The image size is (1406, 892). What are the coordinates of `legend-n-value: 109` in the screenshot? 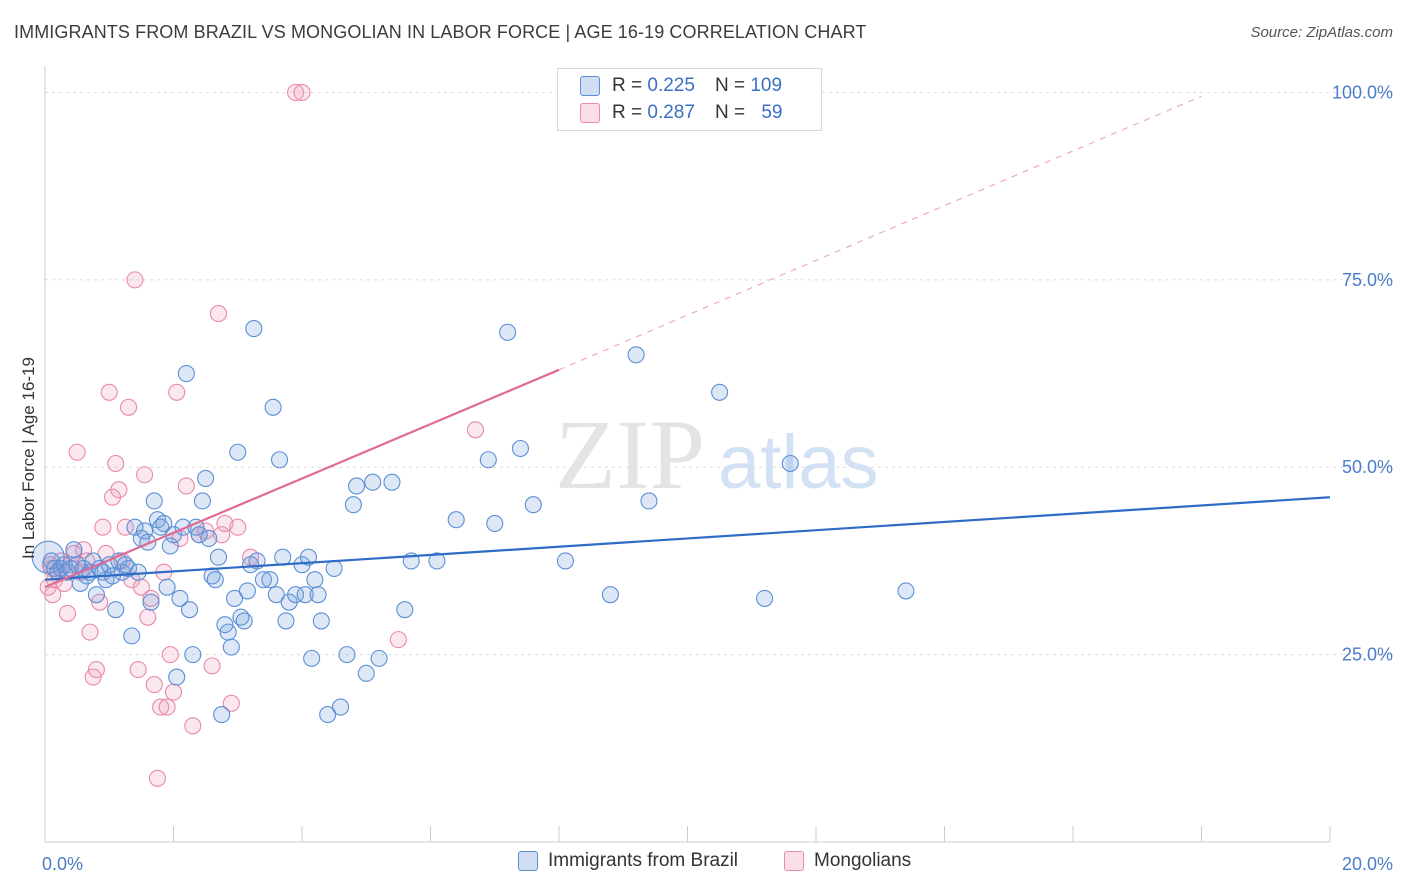 It's located at (766, 85).